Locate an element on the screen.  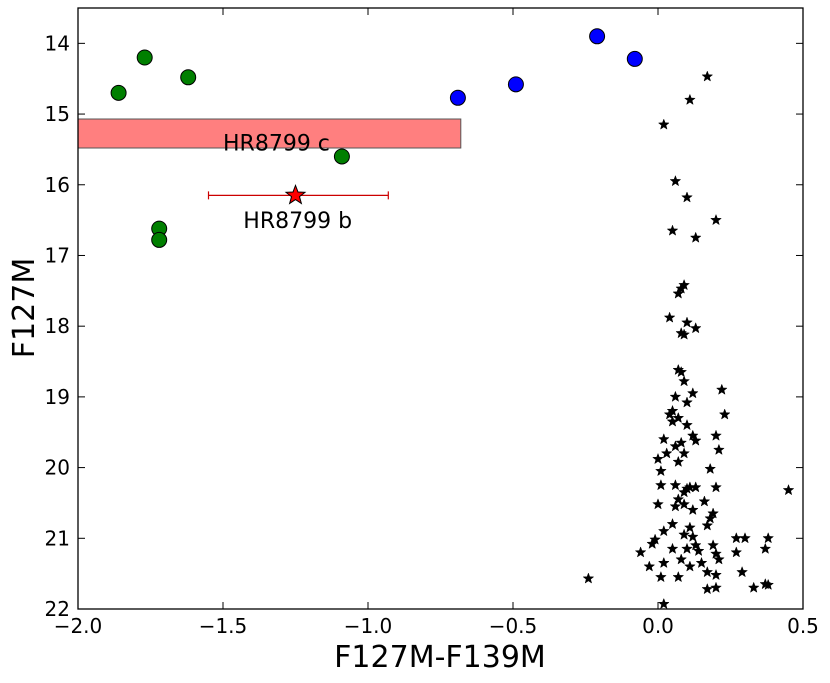
planet-b-star is located at coordinates (295, 194).